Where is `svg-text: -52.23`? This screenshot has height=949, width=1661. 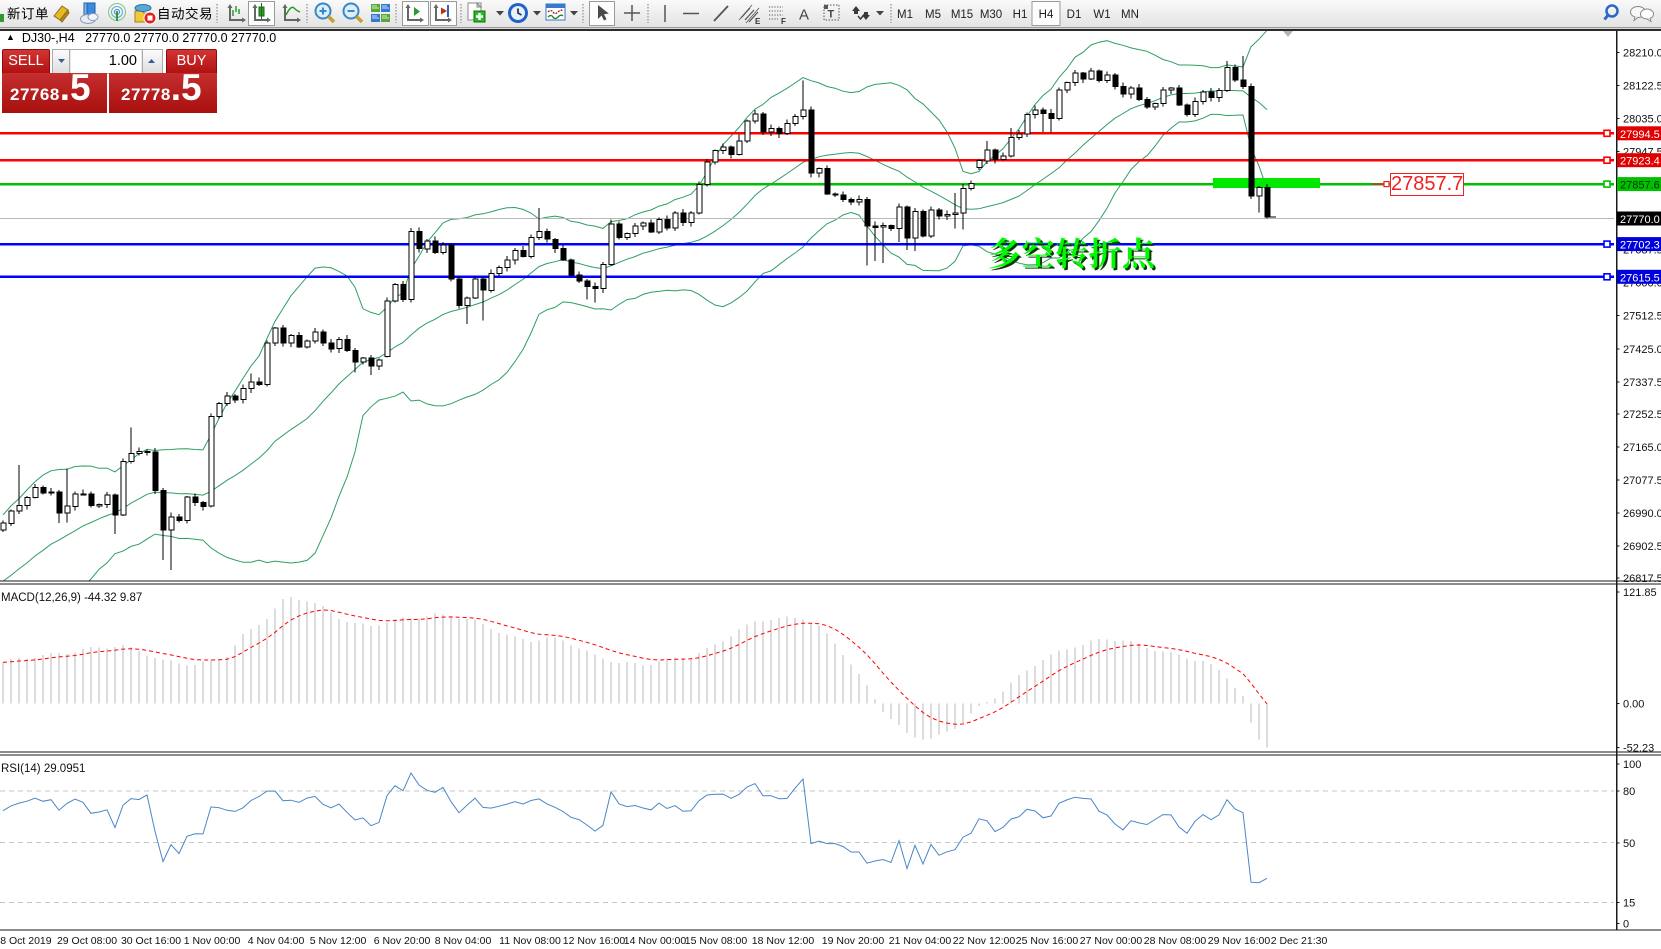
svg-text: -52.23 is located at coordinates (1638, 749).